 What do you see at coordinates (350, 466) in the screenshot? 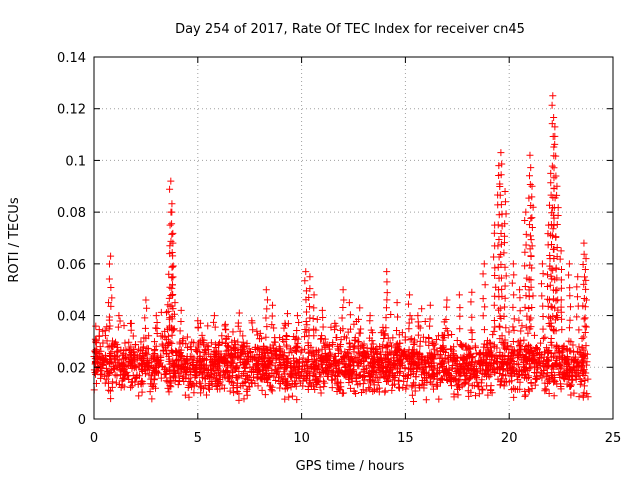
I see `x-axis-label: GPS time / hours` at bounding box center [350, 466].